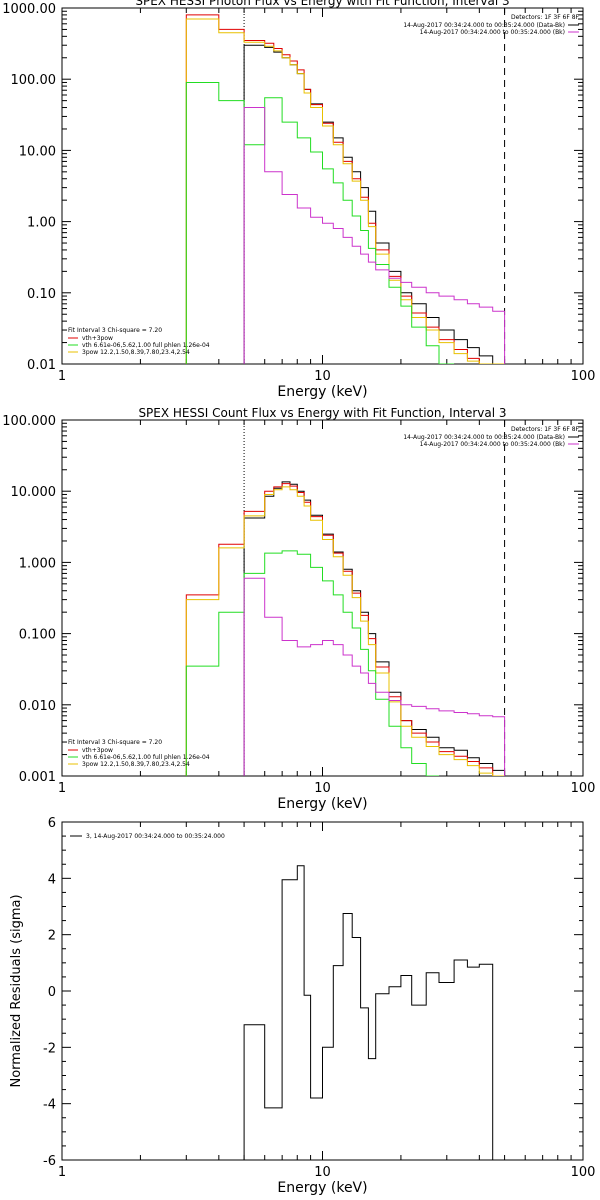 This screenshot has height=1200, width=600. What do you see at coordinates (37, 635) in the screenshot?
I see `y-tick-label: 0.100` at bounding box center [37, 635].